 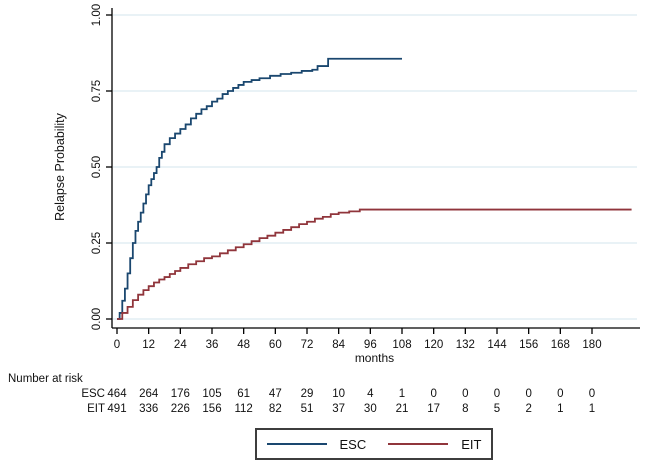 What do you see at coordinates (322, 410) in the screenshot?
I see `risk-row-eit: EIT 491 336 226 156 112 82 51 37 30 21 17 8 5 2 1 1` at bounding box center [322, 410].